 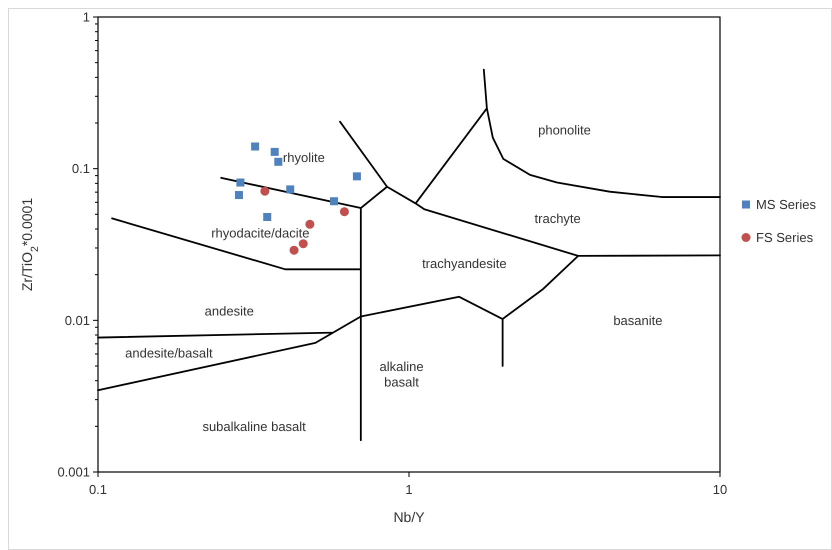 What do you see at coordinates (77, 320) in the screenshot?
I see `y-tick-label: 0.01` at bounding box center [77, 320].